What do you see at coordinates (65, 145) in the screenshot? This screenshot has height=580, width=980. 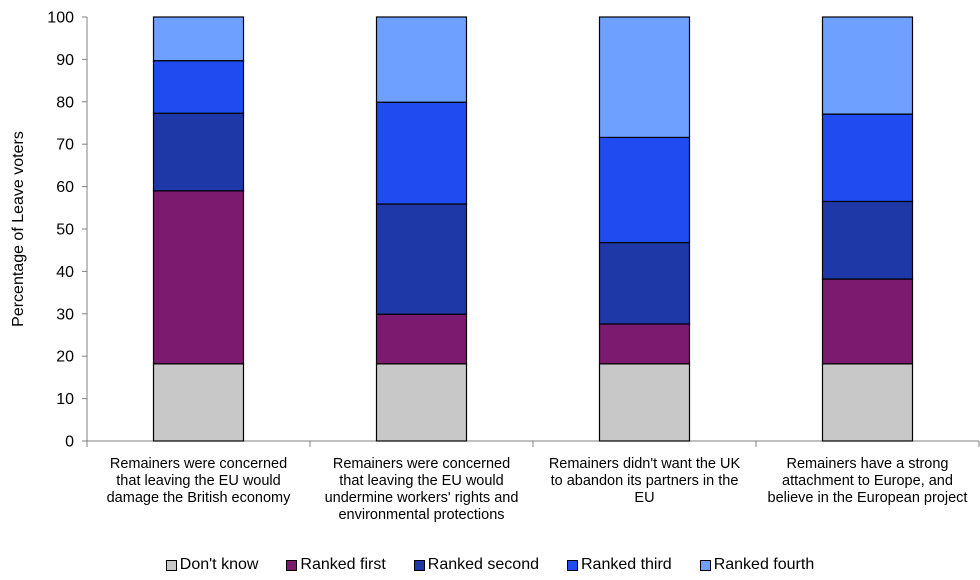 I see `y-tick-label: 70` at bounding box center [65, 145].